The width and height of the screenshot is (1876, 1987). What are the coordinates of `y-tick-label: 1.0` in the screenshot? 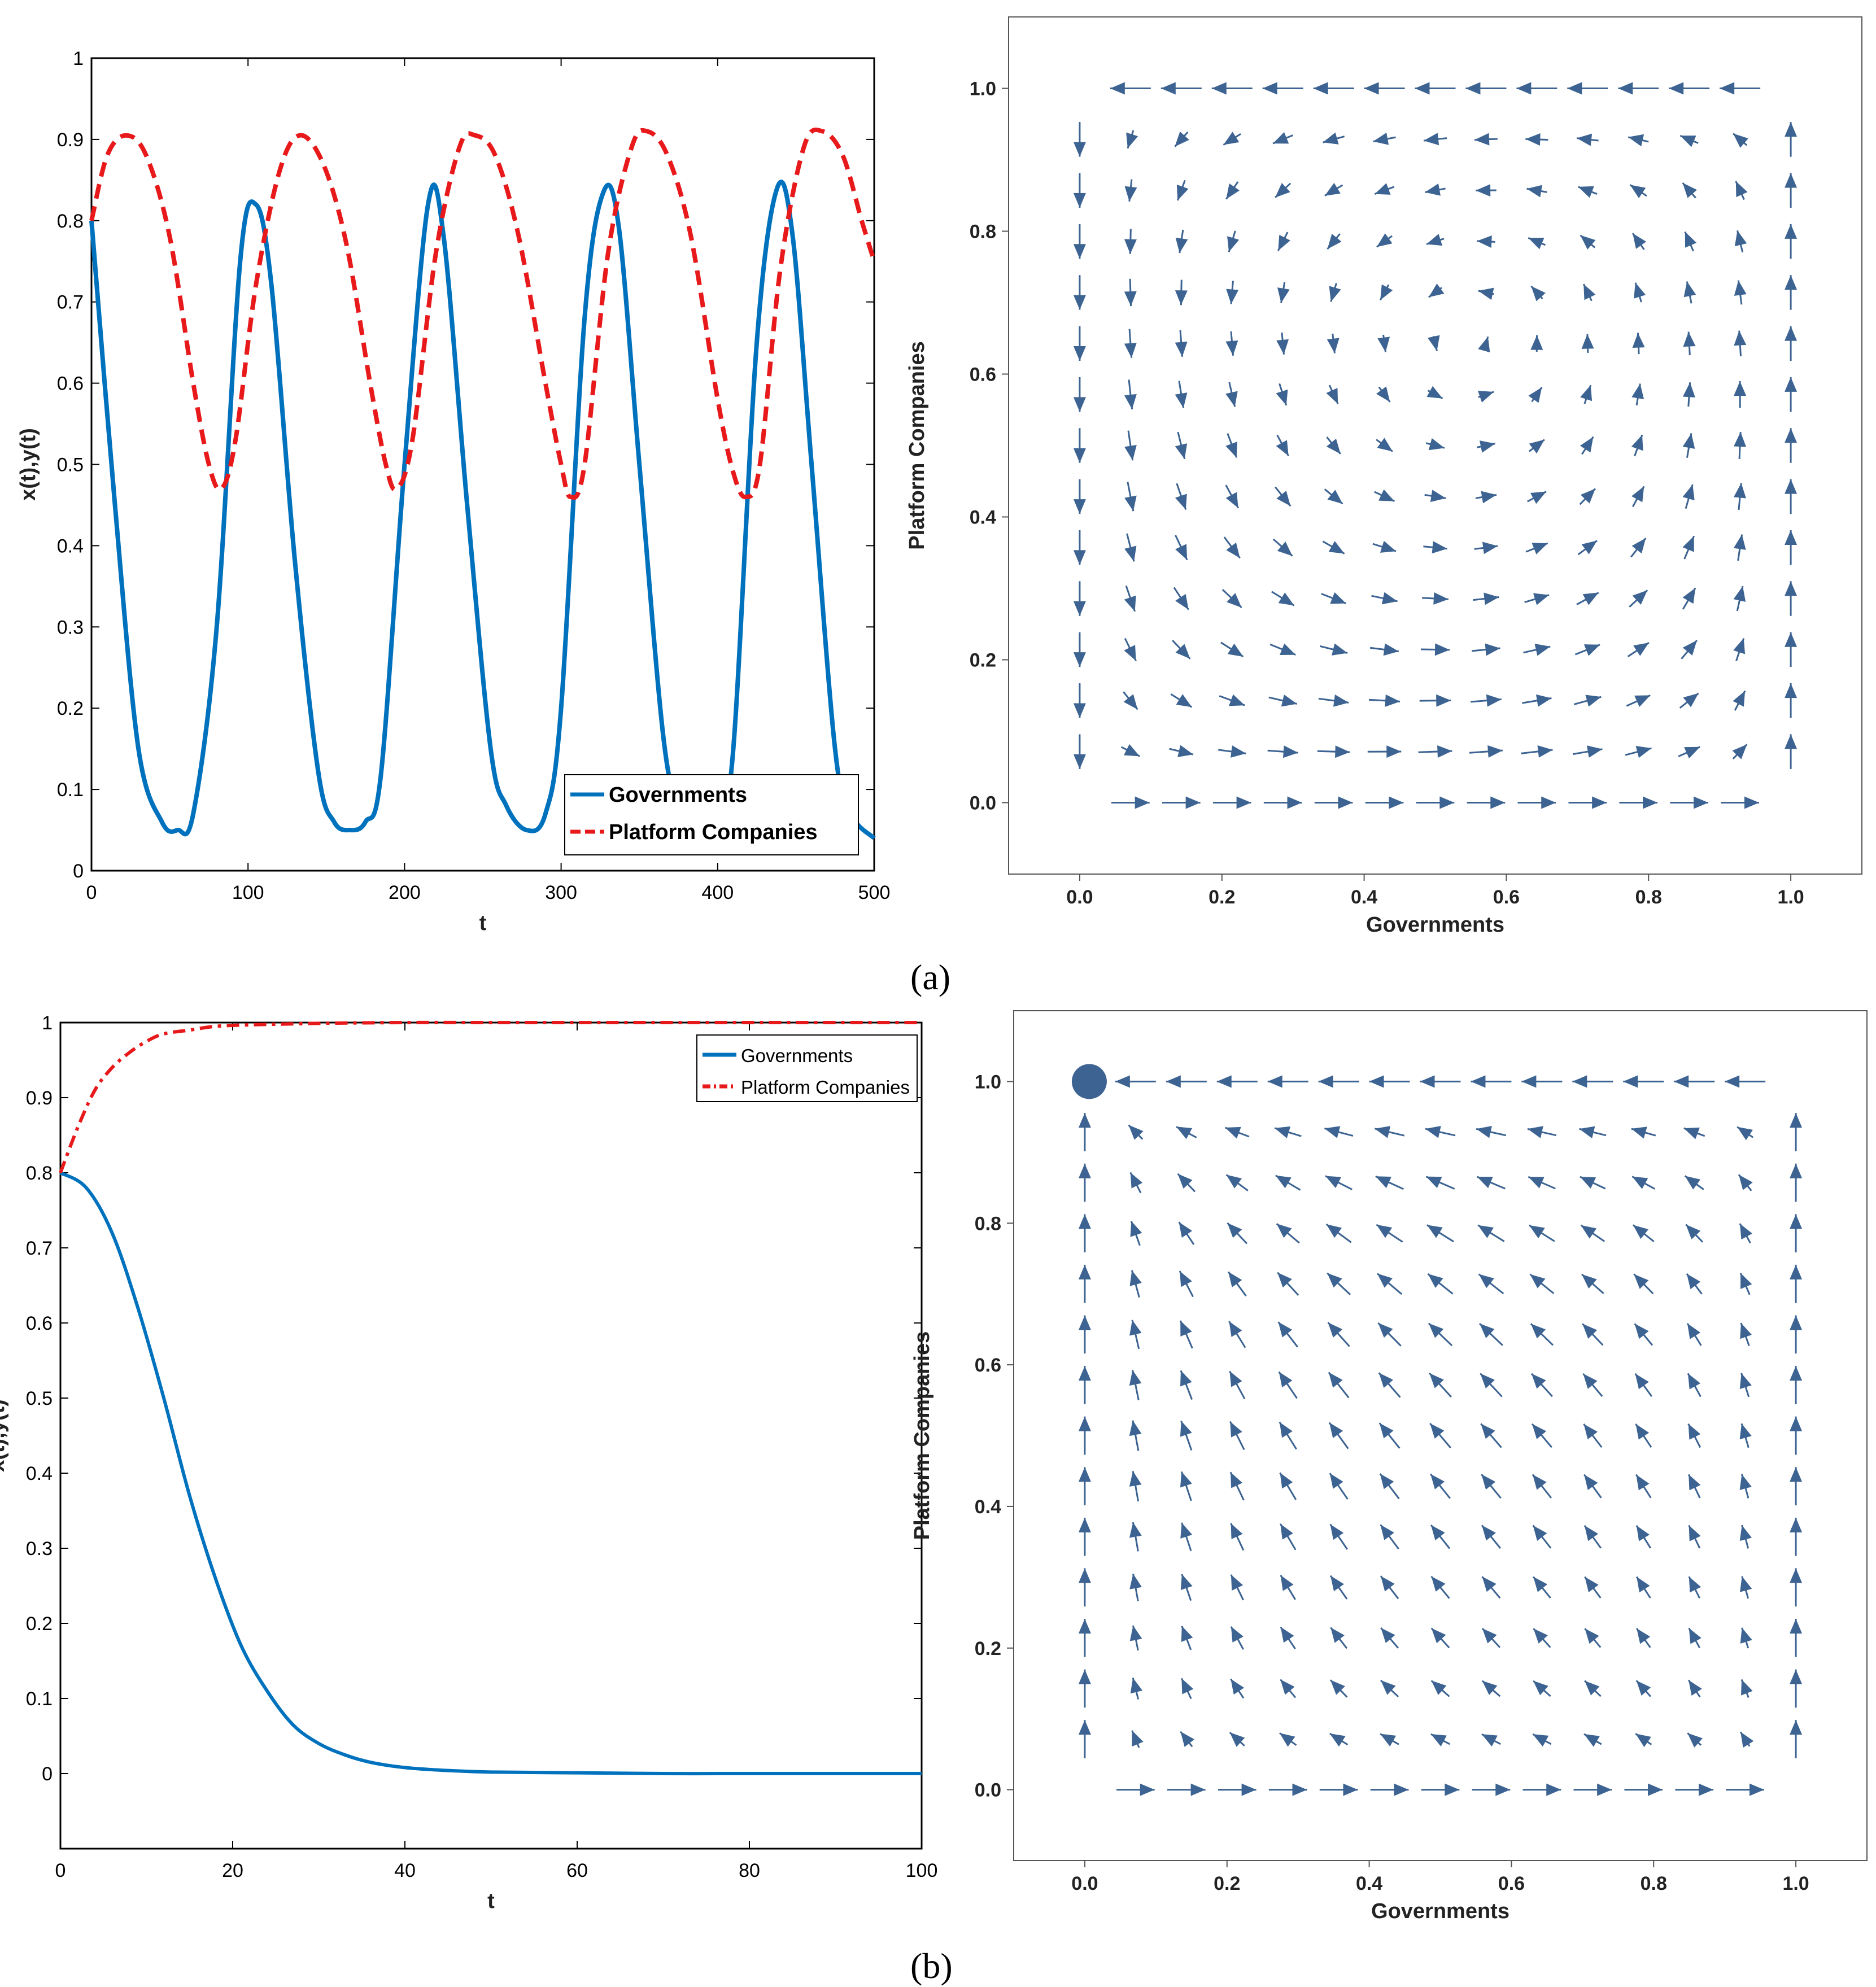 It's located at (983, 89).